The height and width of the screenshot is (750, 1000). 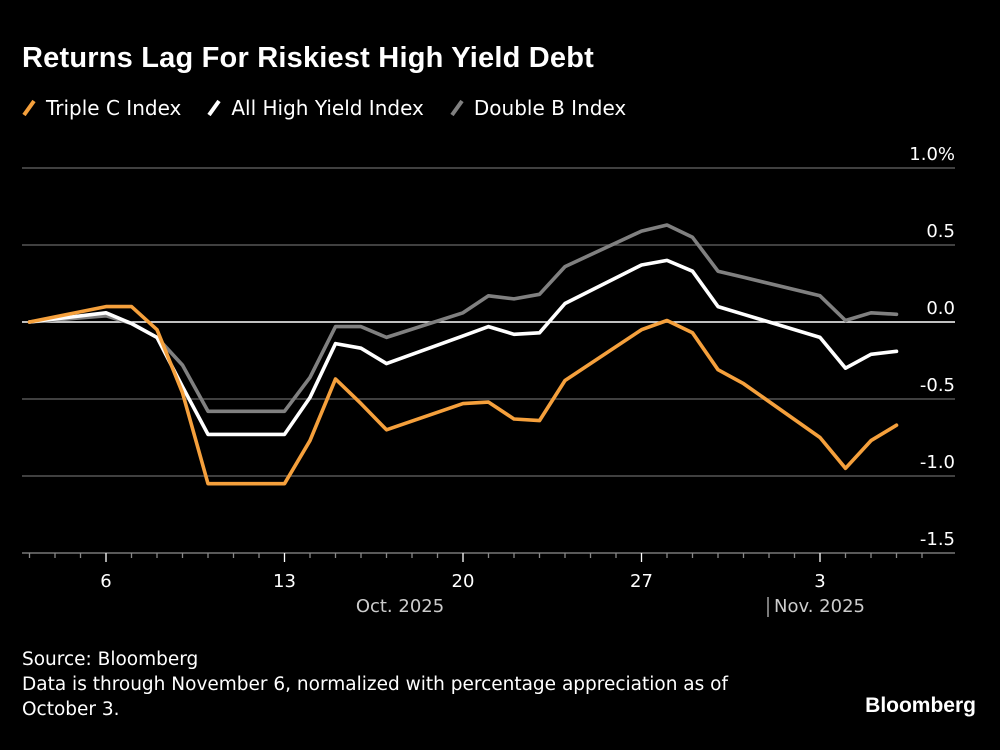 What do you see at coordinates (937, 385) in the screenshot?
I see `y-tick-label: -0.5` at bounding box center [937, 385].